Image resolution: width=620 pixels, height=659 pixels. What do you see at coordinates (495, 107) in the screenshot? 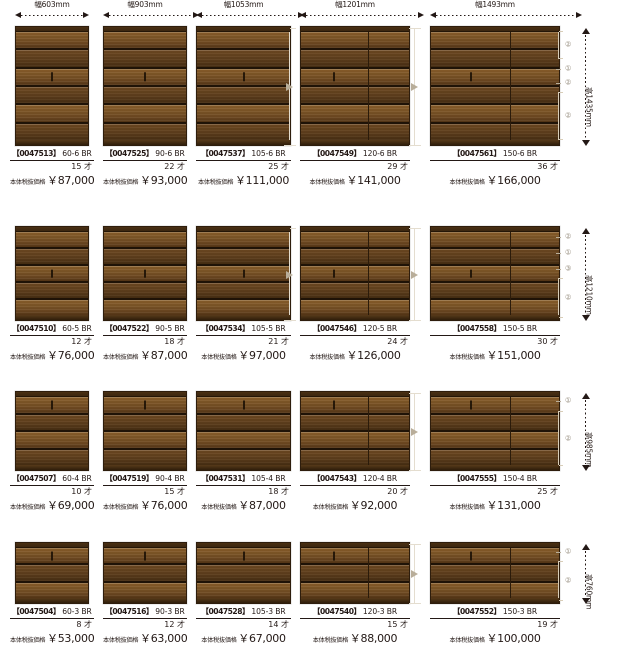
I see `product-card: 【0047561】 150-6 BR 36 才本体税抜価格 ￥166,000` at bounding box center [495, 107].